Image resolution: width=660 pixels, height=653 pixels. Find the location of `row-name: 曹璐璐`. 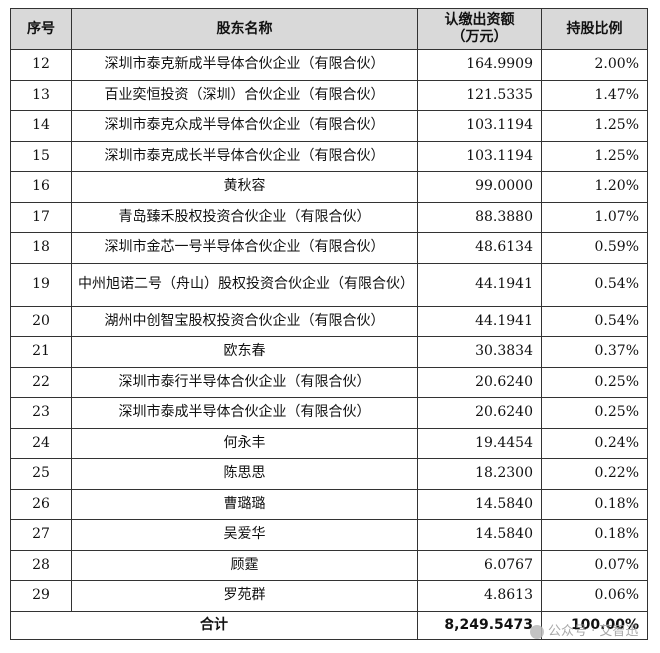

row-name: 曹璐璐 is located at coordinates (244, 504).